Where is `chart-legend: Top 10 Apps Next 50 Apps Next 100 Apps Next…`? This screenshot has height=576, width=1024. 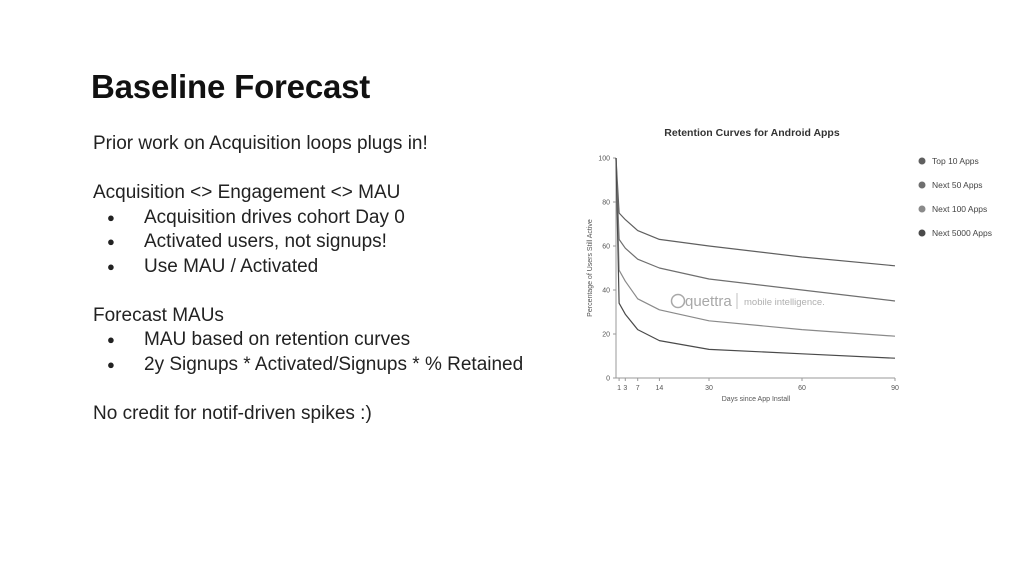 chart-legend: Top 10 Apps Next 50 Apps Next 100 Apps Next… is located at coordinates (955, 197).